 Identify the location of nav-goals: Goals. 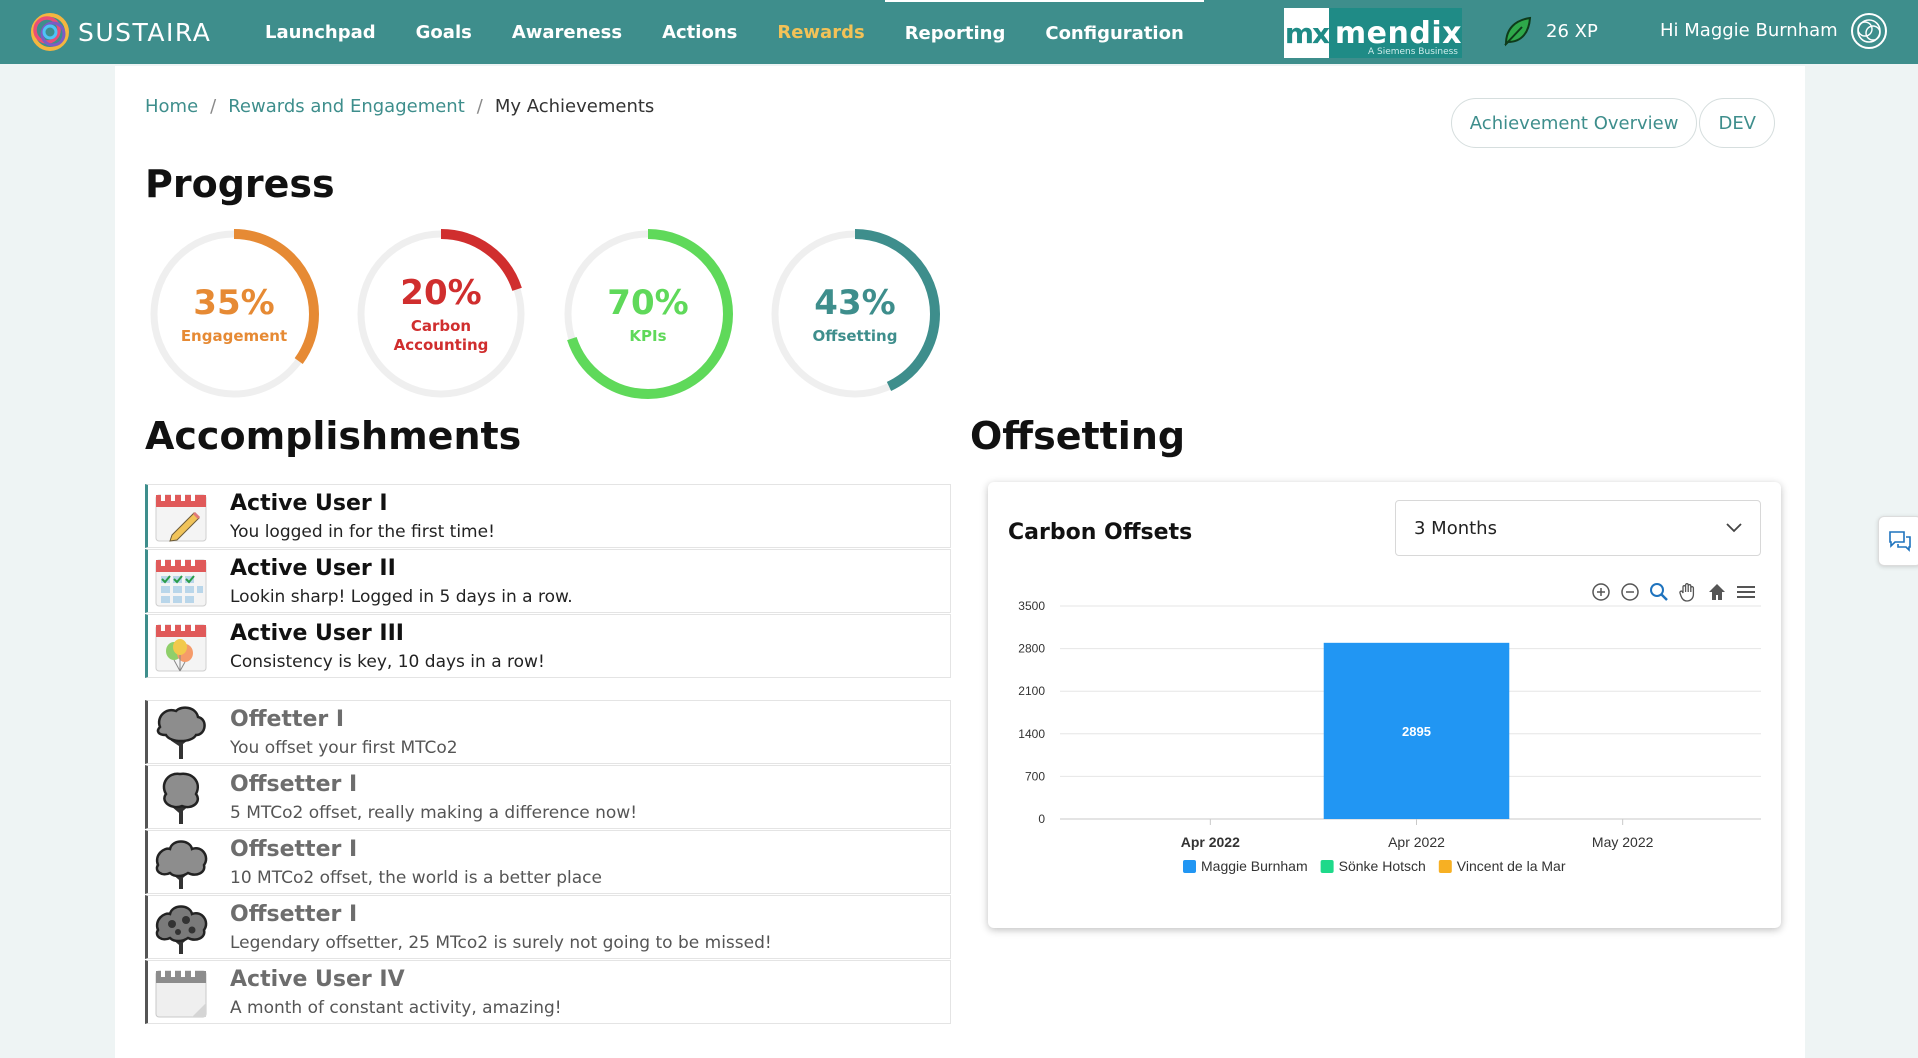
(443, 32).